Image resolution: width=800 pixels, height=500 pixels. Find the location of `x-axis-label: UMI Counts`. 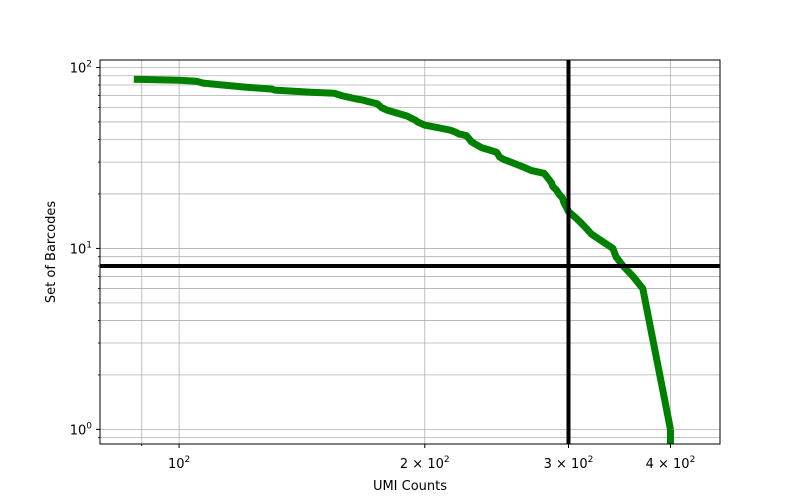

x-axis-label: UMI Counts is located at coordinates (410, 486).